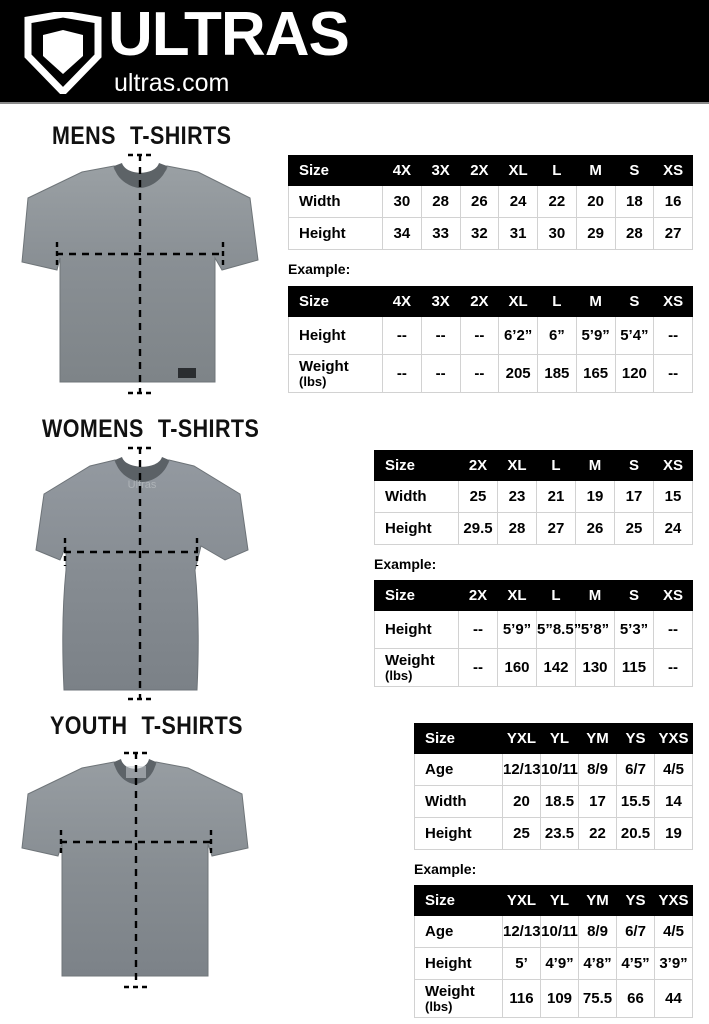 The width and height of the screenshot is (709, 1024). Describe the element at coordinates (635, 963) in the screenshot. I see `table-cell: 4’5”` at that location.